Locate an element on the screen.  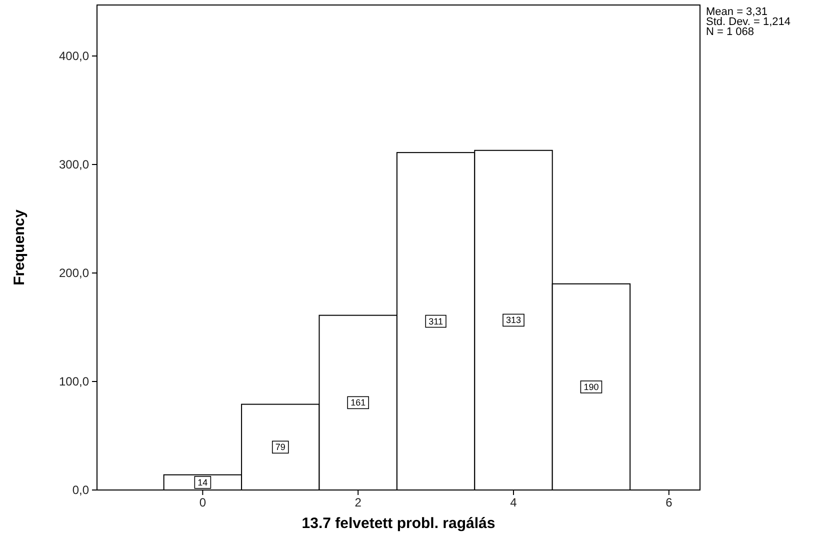
y-tick-label: 300,0 is located at coordinates (74, 164).